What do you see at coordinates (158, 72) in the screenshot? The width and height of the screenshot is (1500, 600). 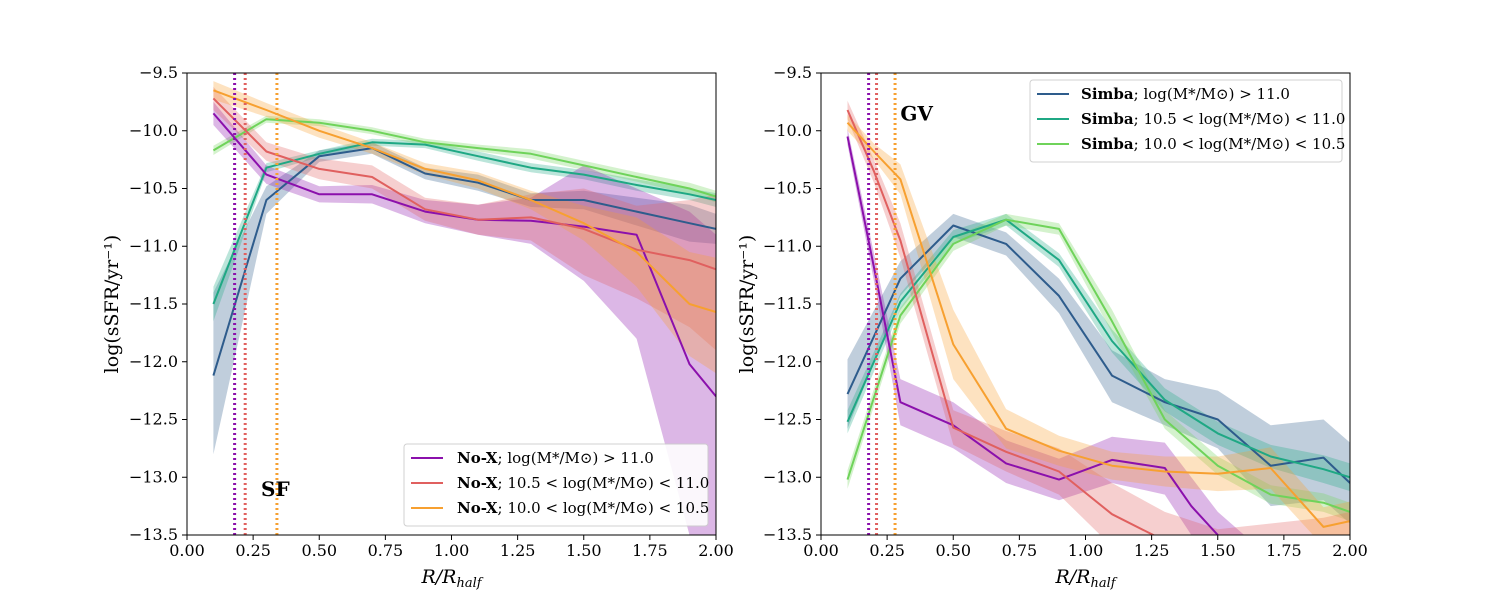 I see `left-y-tick-label-0: −9.5` at bounding box center [158, 72].